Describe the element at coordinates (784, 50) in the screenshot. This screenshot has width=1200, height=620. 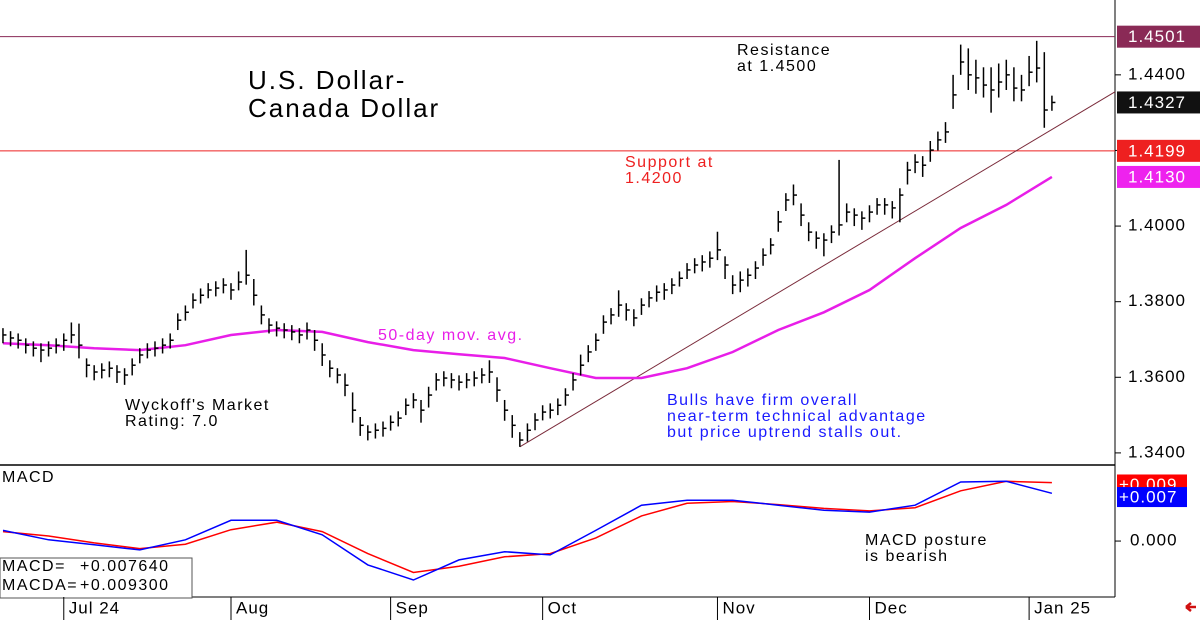
I see `annotation: Resistance` at that location.